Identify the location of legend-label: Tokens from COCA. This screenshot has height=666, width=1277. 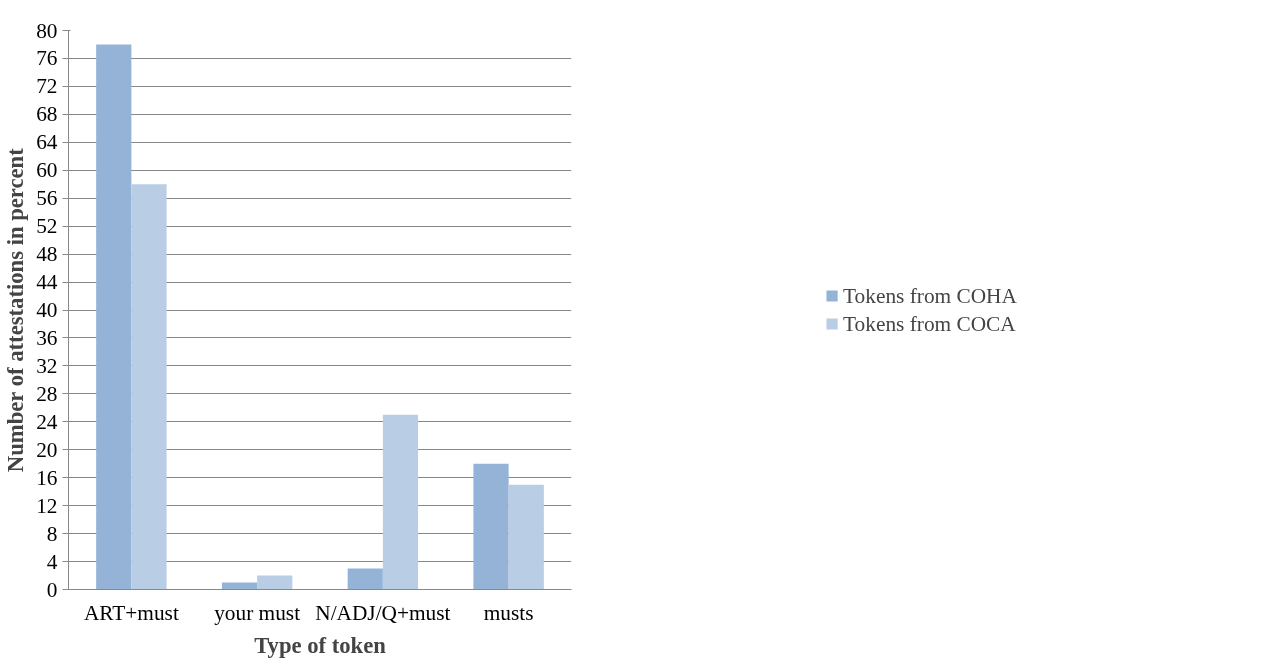
(929, 323).